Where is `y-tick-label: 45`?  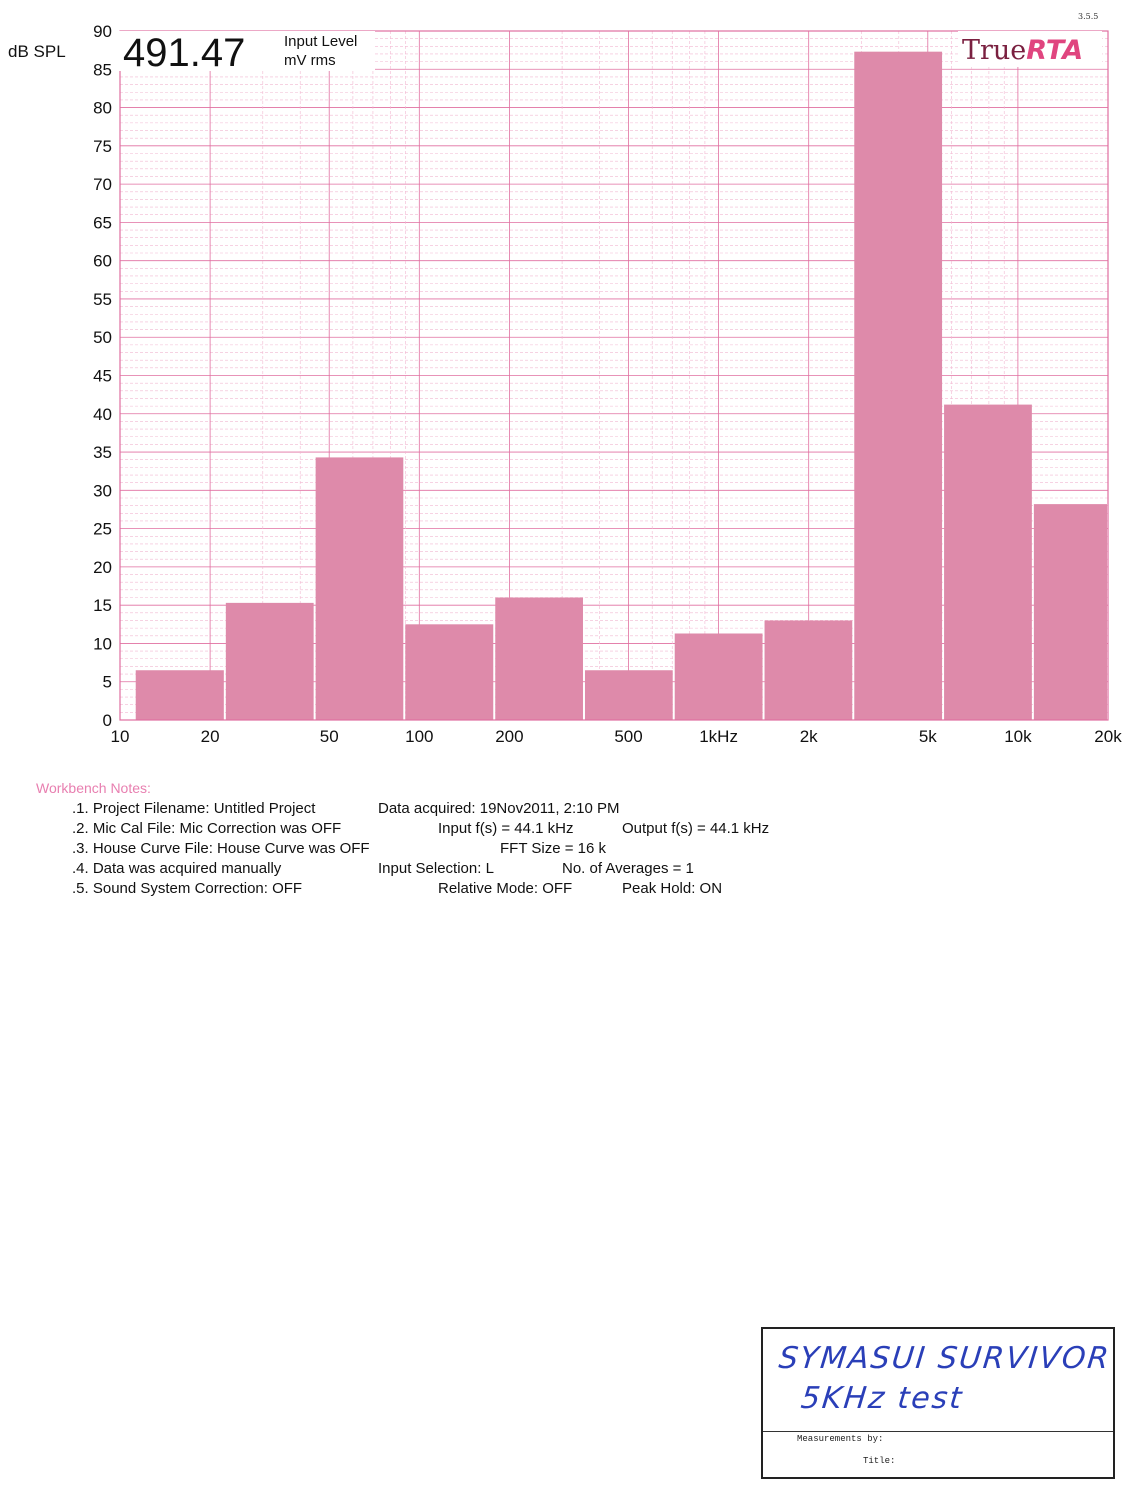
y-tick-label: 45 is located at coordinates (102, 376).